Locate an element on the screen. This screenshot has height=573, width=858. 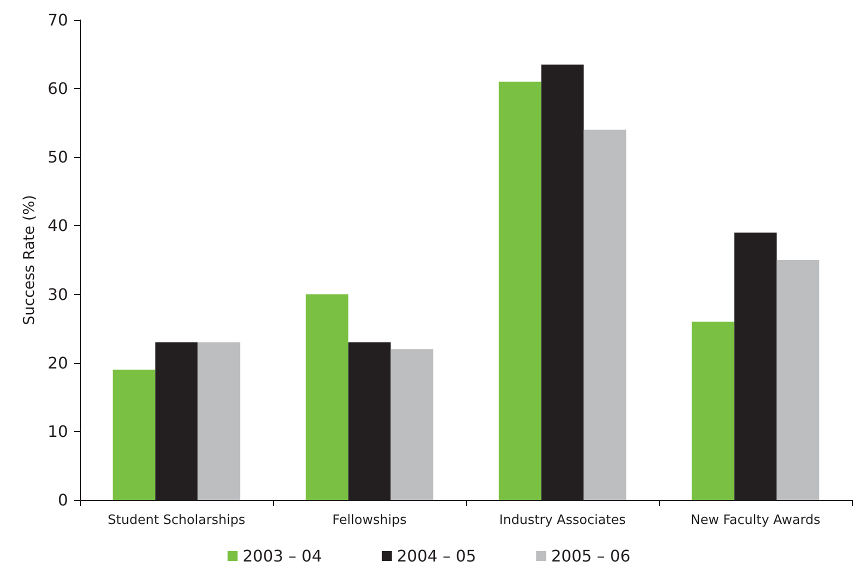
y-axis-title: Success Rate (%) is located at coordinates (29, 260).